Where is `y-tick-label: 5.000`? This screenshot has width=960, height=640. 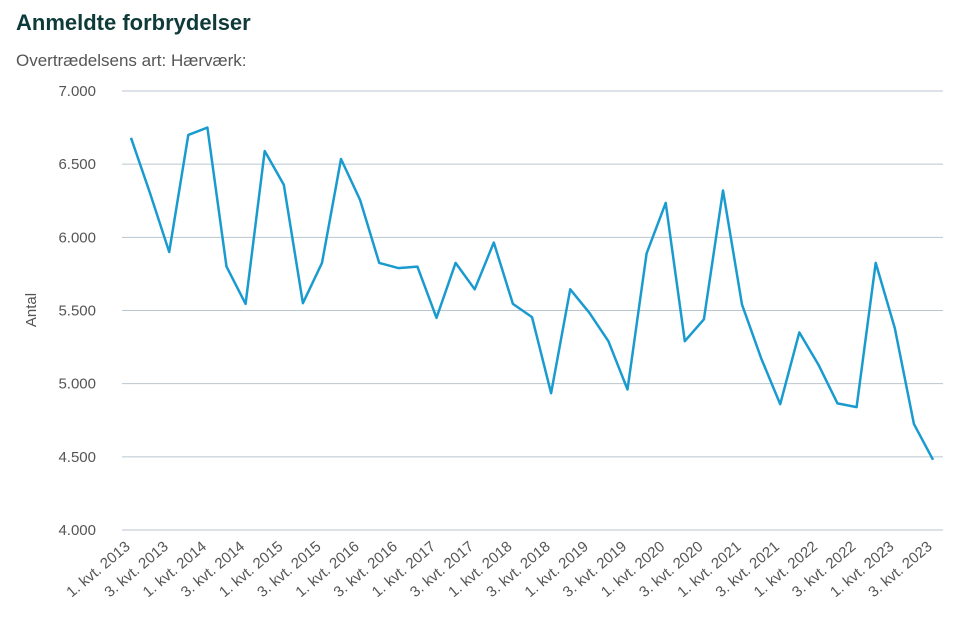
y-tick-label: 5.000 is located at coordinates (77, 384).